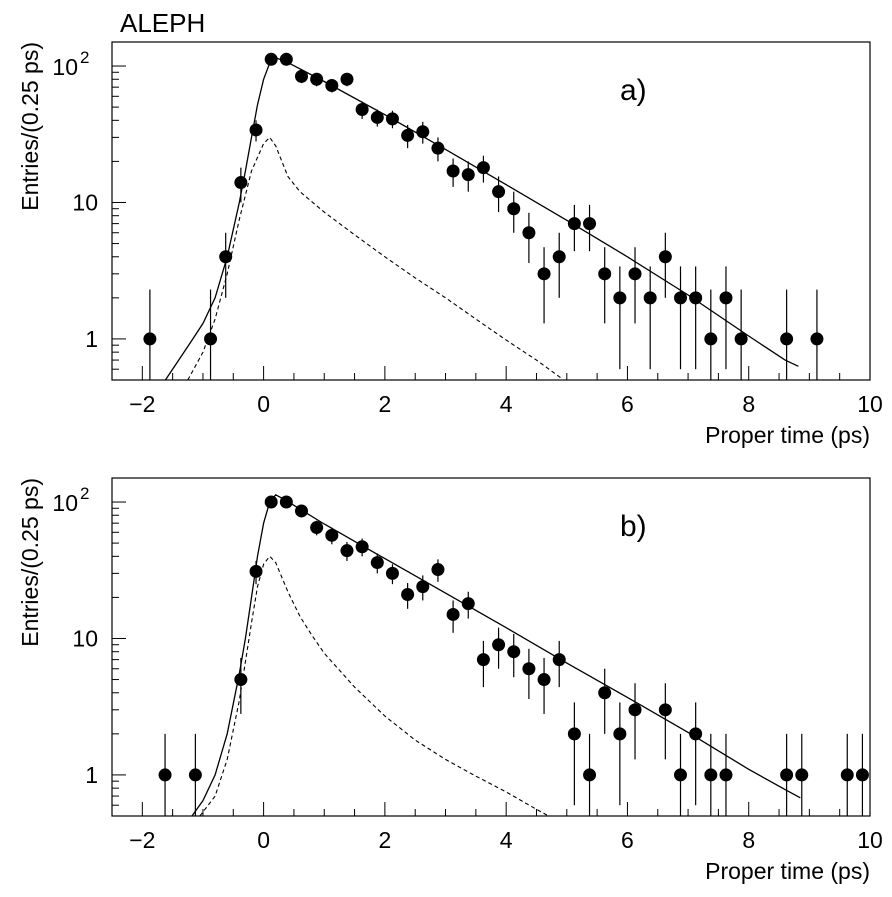  Describe the element at coordinates (374, 258) in the screenshot. I see `background-curve` at that location.